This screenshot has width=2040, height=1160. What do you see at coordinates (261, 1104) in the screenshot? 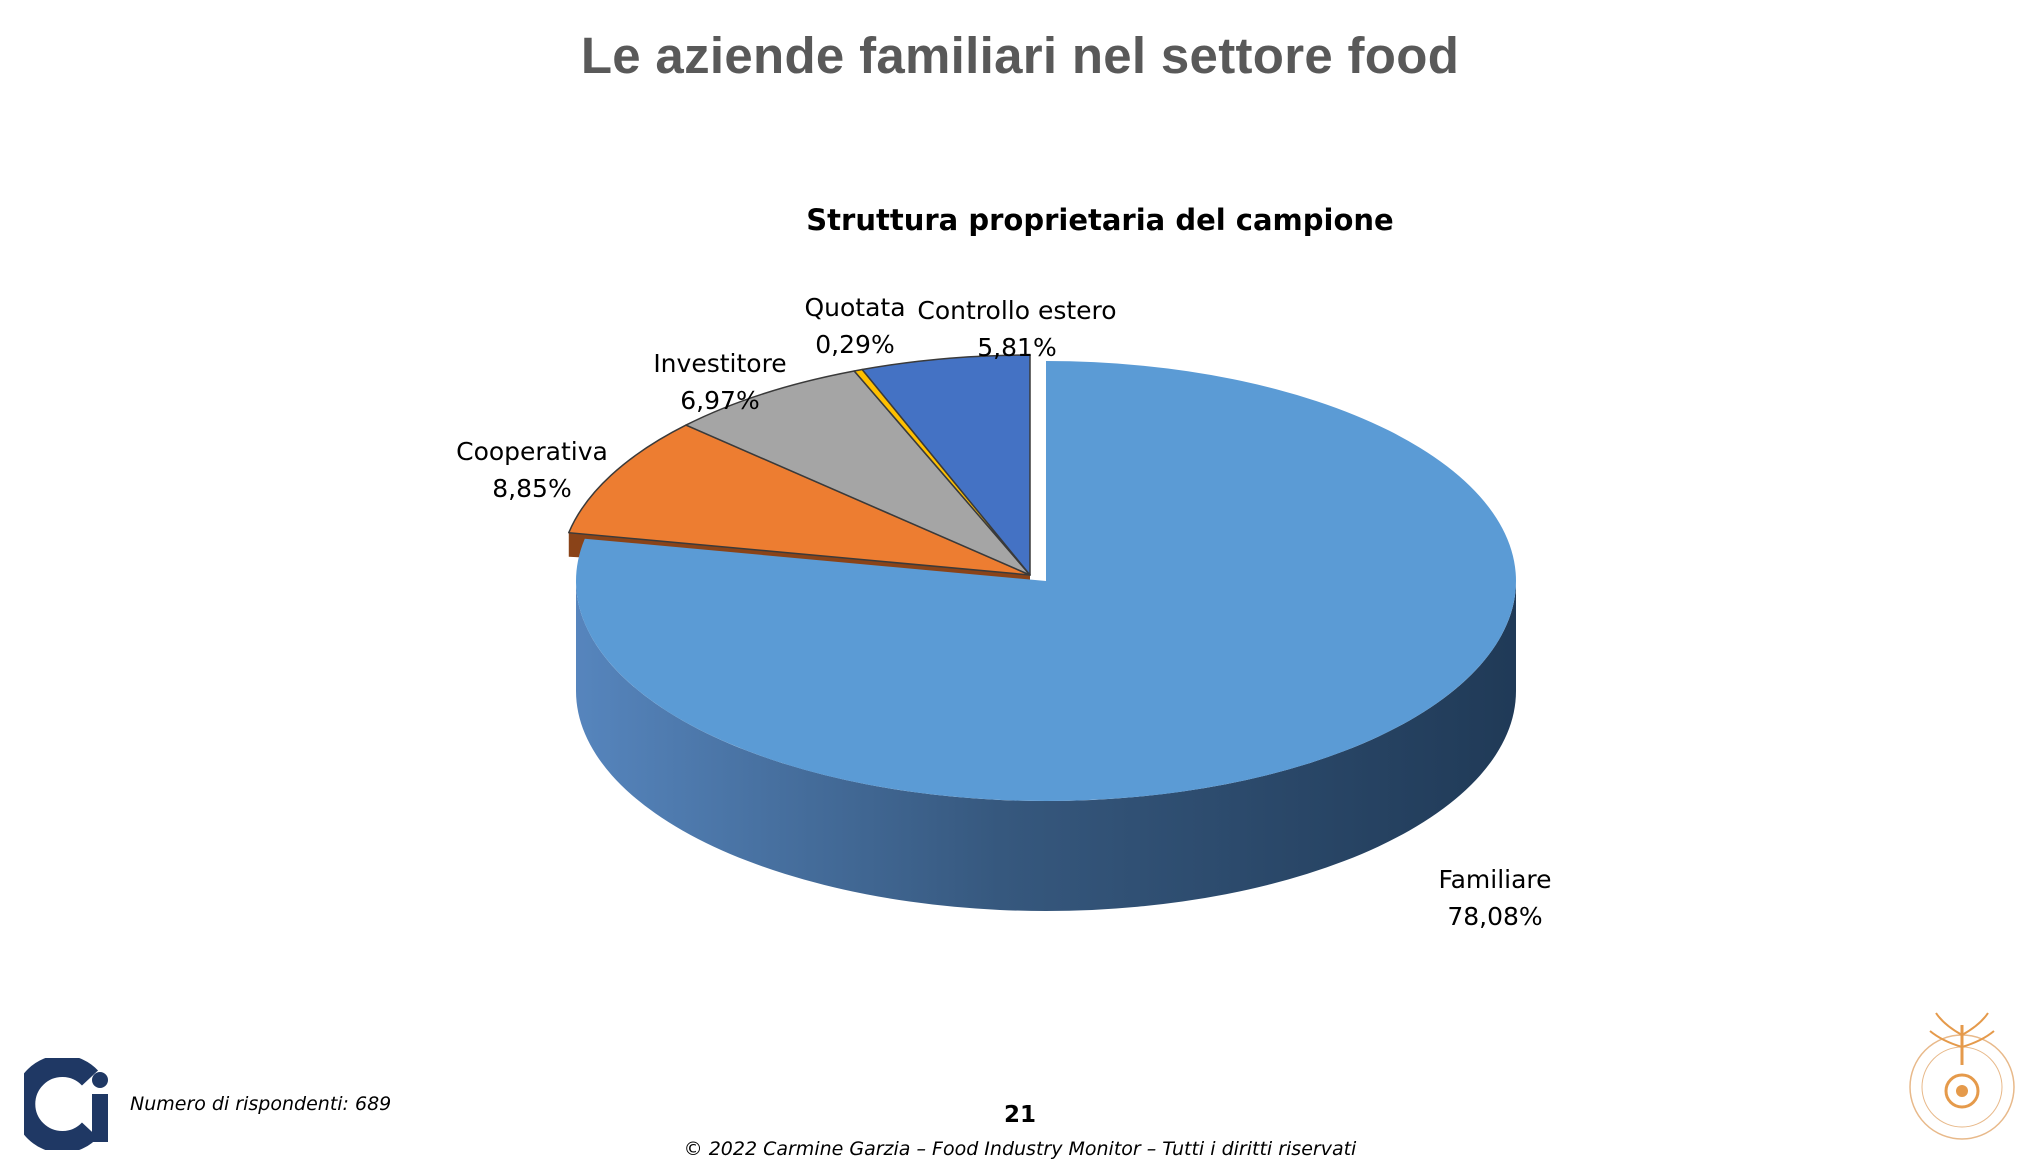
I see `respondents-footnote: Numero di rispondenti: 689` at bounding box center [261, 1104].